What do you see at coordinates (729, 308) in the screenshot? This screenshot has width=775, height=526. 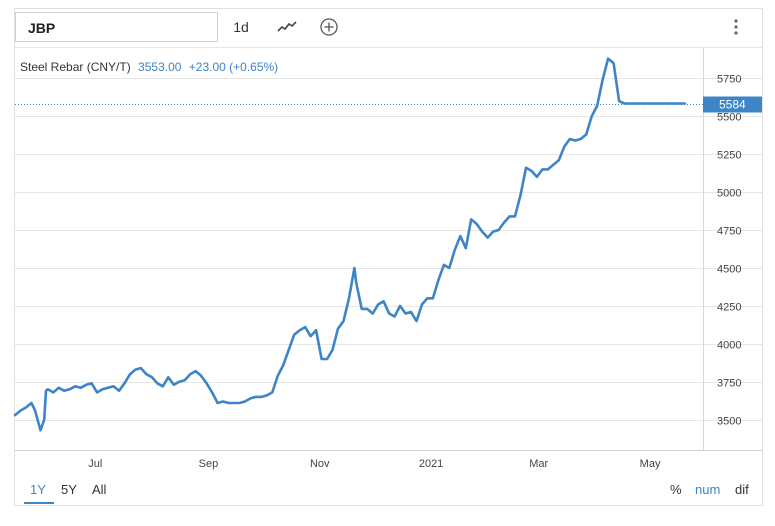 I see `y-tick-label: 4250` at bounding box center [729, 308].